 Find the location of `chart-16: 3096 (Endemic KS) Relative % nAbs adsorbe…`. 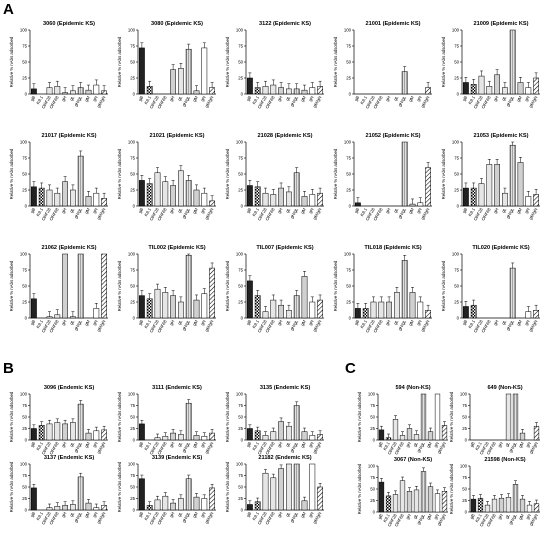

chart-16: 3096 (Endemic KS) Relative % nAbs adsorbe… is located at coordinates (58, 420).